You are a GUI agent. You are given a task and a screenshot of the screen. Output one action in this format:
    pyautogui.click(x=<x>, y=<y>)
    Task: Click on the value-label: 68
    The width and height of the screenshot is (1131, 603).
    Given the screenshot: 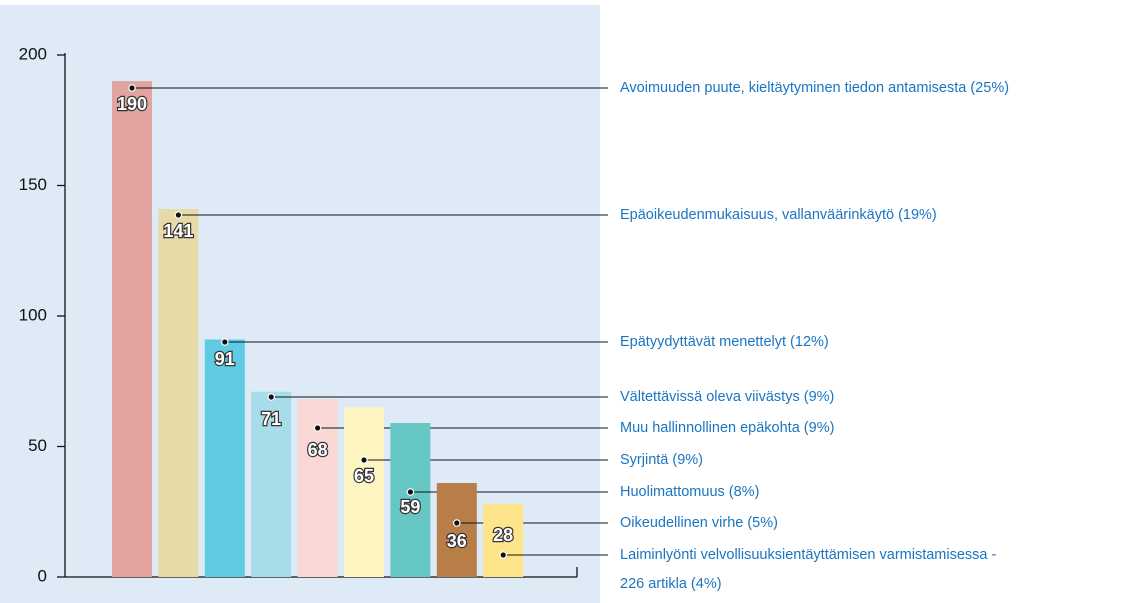 What is the action you would take?
    pyautogui.click(x=318, y=450)
    